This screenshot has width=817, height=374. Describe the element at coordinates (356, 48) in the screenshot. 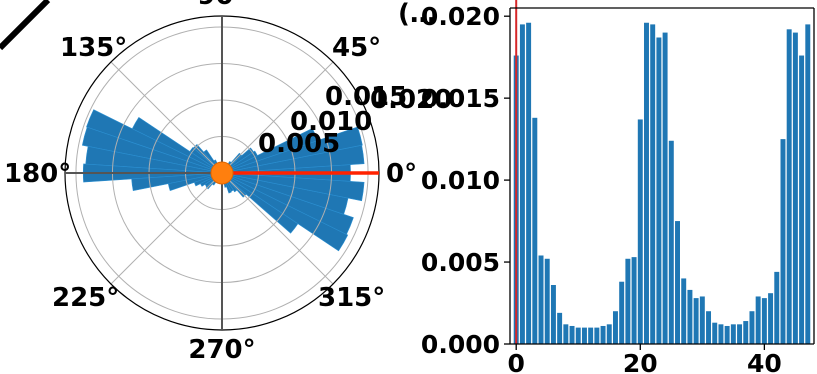

I see `polar-angle-label: 45°` at that location.